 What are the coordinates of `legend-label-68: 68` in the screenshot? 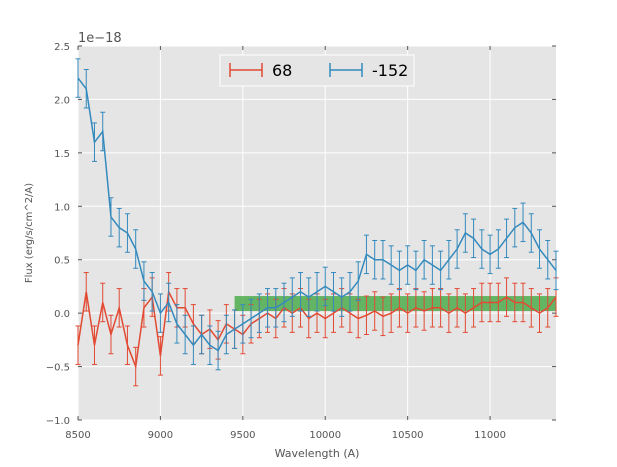 It's located at (282, 70).